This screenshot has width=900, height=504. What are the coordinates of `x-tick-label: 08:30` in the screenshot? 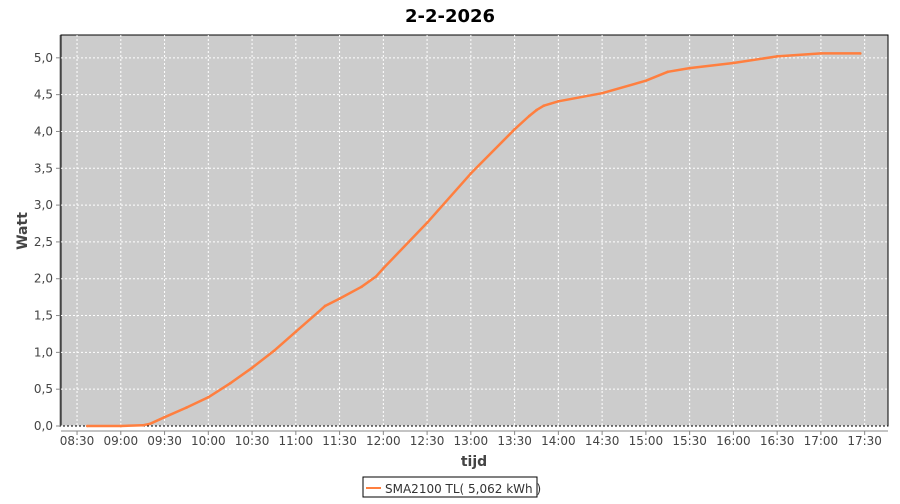 It's located at (77, 441).